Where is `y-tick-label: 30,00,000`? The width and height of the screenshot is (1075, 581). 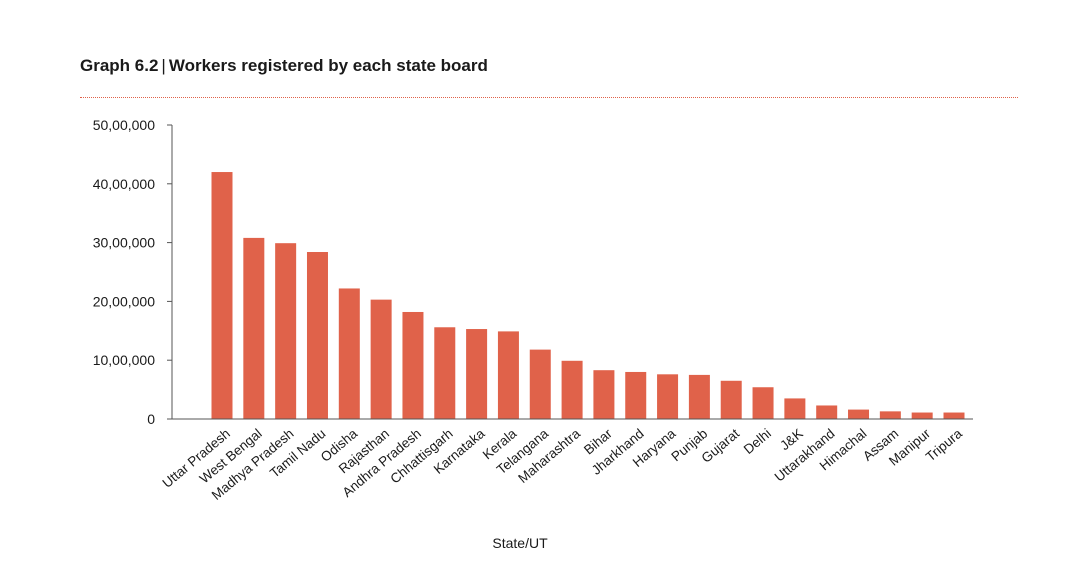 y-tick-label: 30,00,000 is located at coordinates (124, 243).